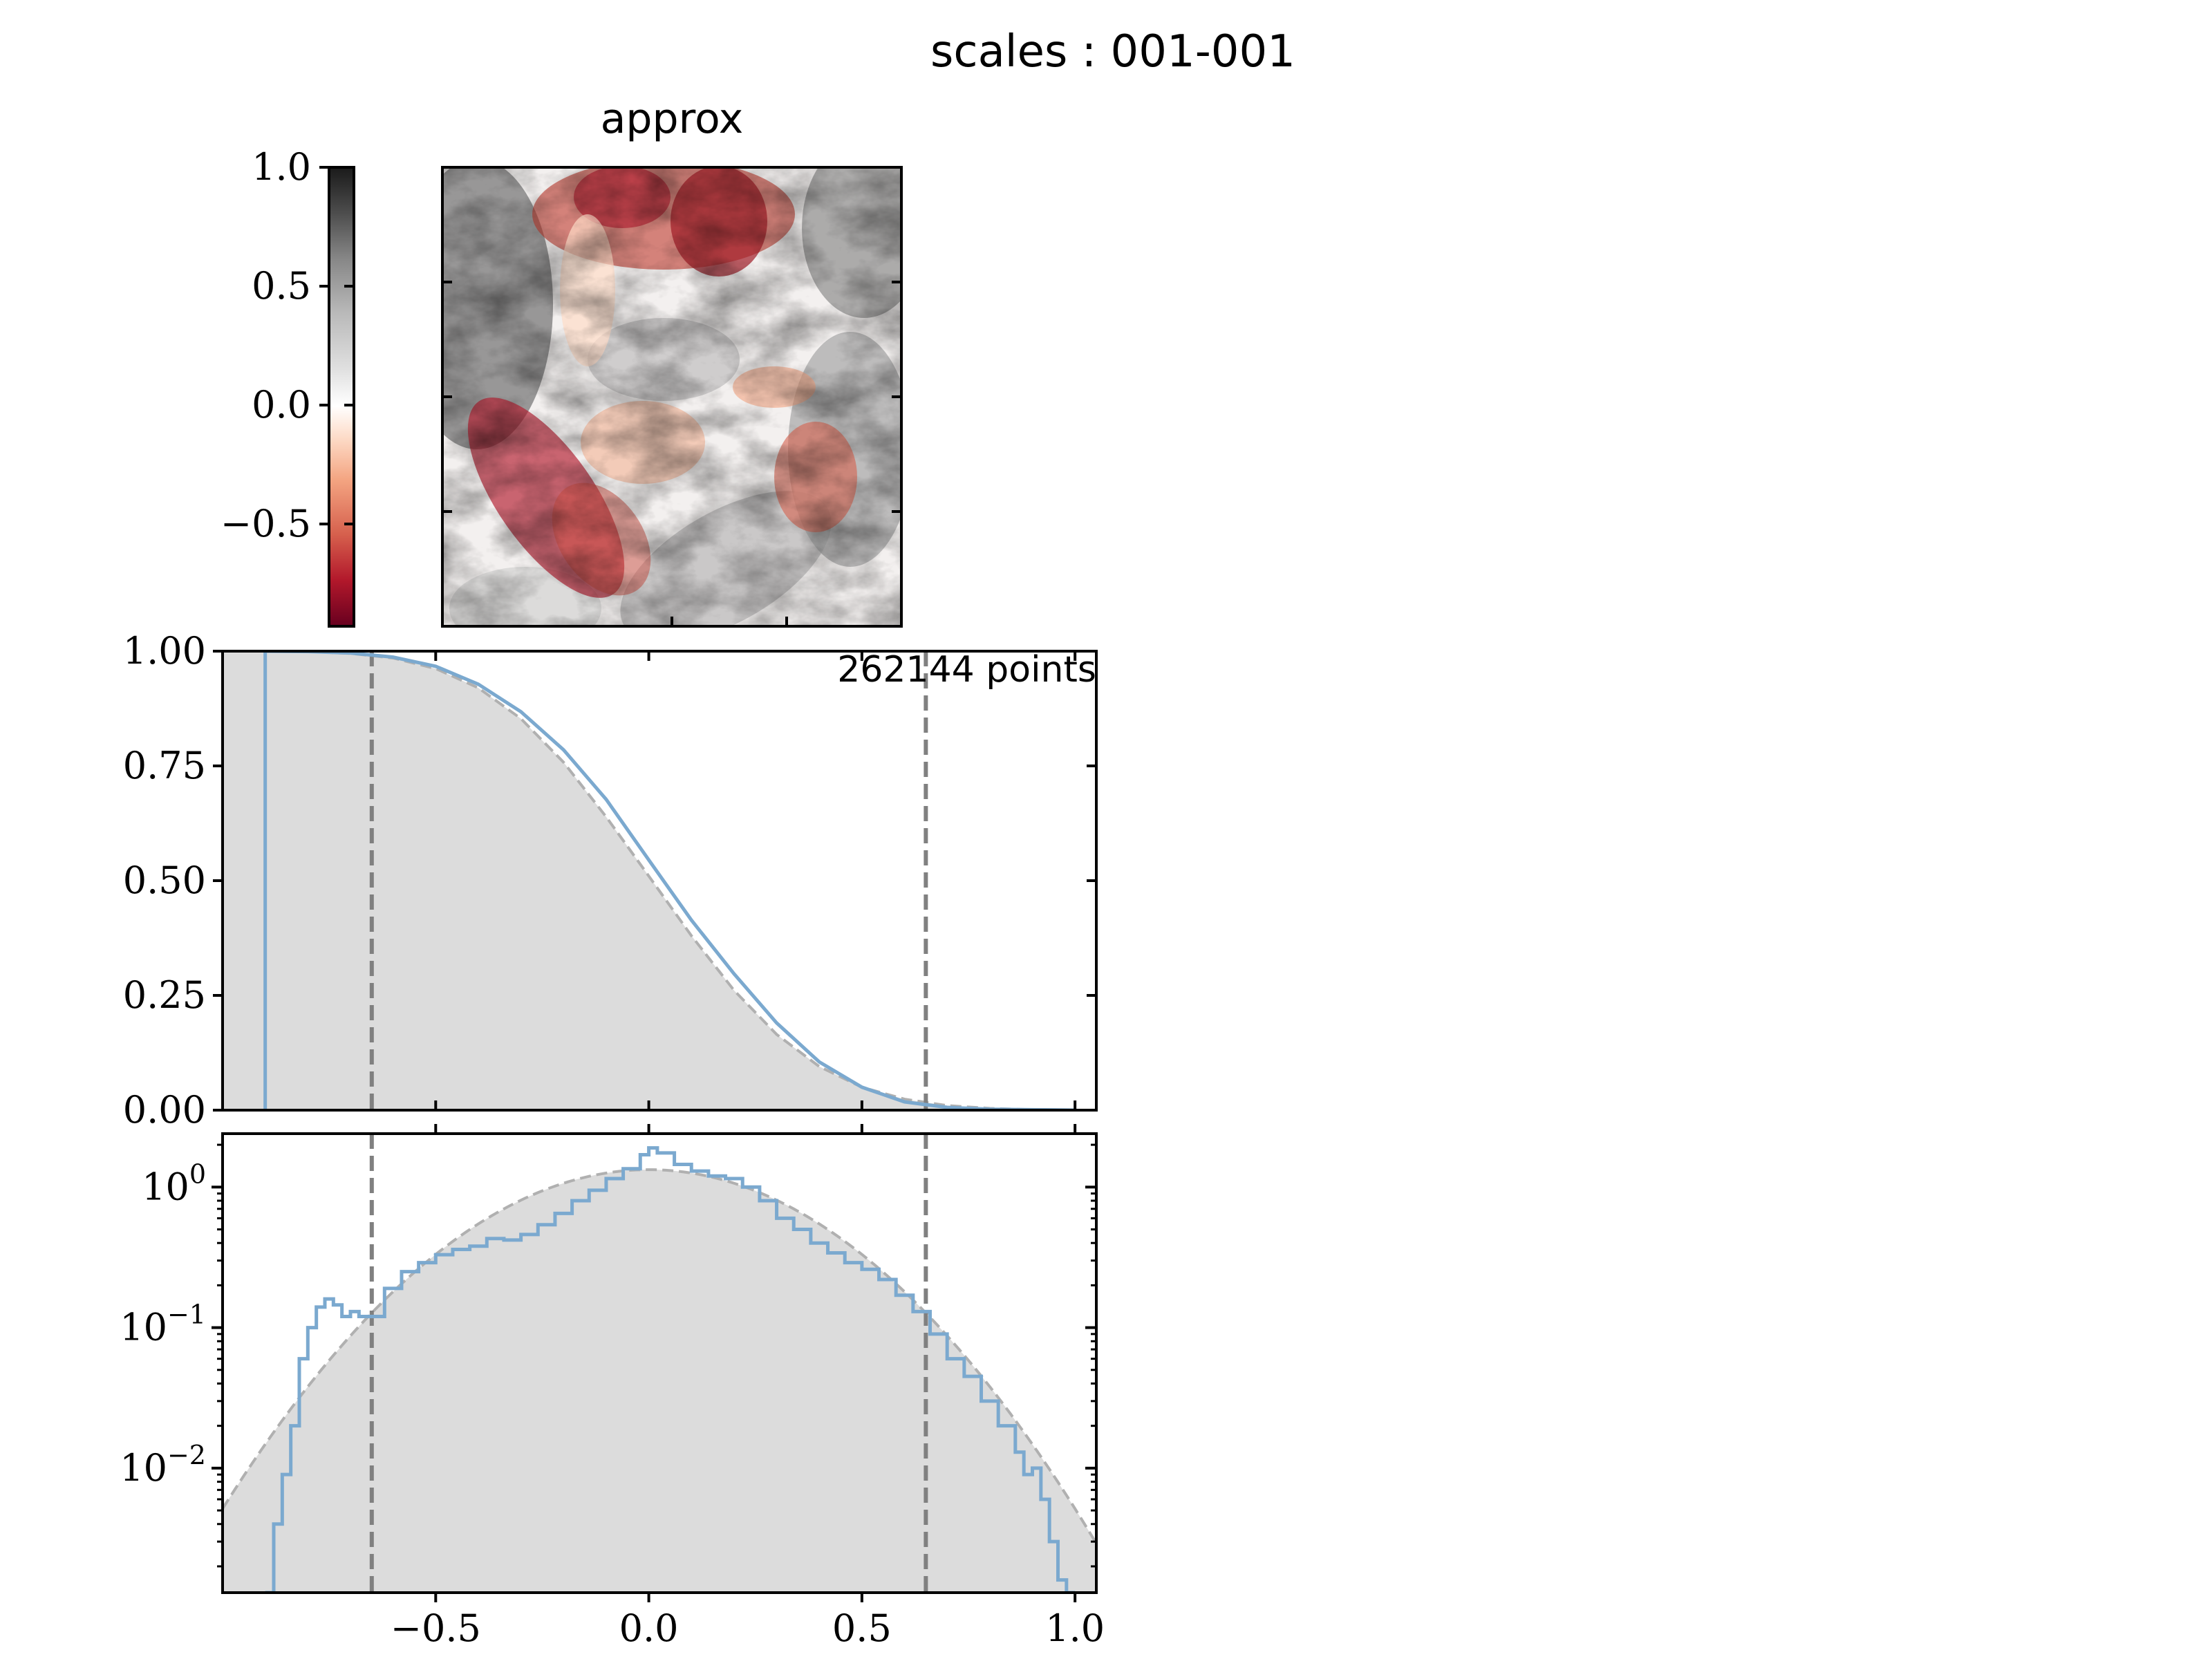 This screenshot has height=1659, width=2212. I want to click on colorbar: 1.0 0.5 0.0 −0.5, so click(288, 386).